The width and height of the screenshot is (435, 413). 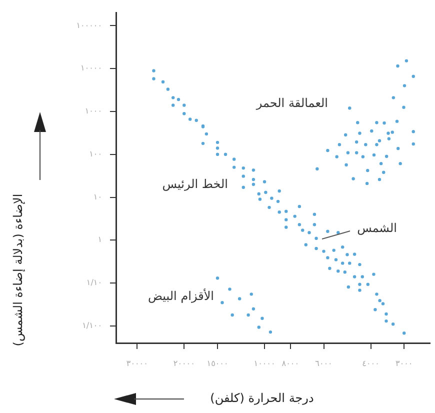 What do you see at coordinates (18, 270) in the screenshot?
I see `y-axis-title: الإضاءة (بدلالة إضاءة الشمس)` at bounding box center [18, 270].